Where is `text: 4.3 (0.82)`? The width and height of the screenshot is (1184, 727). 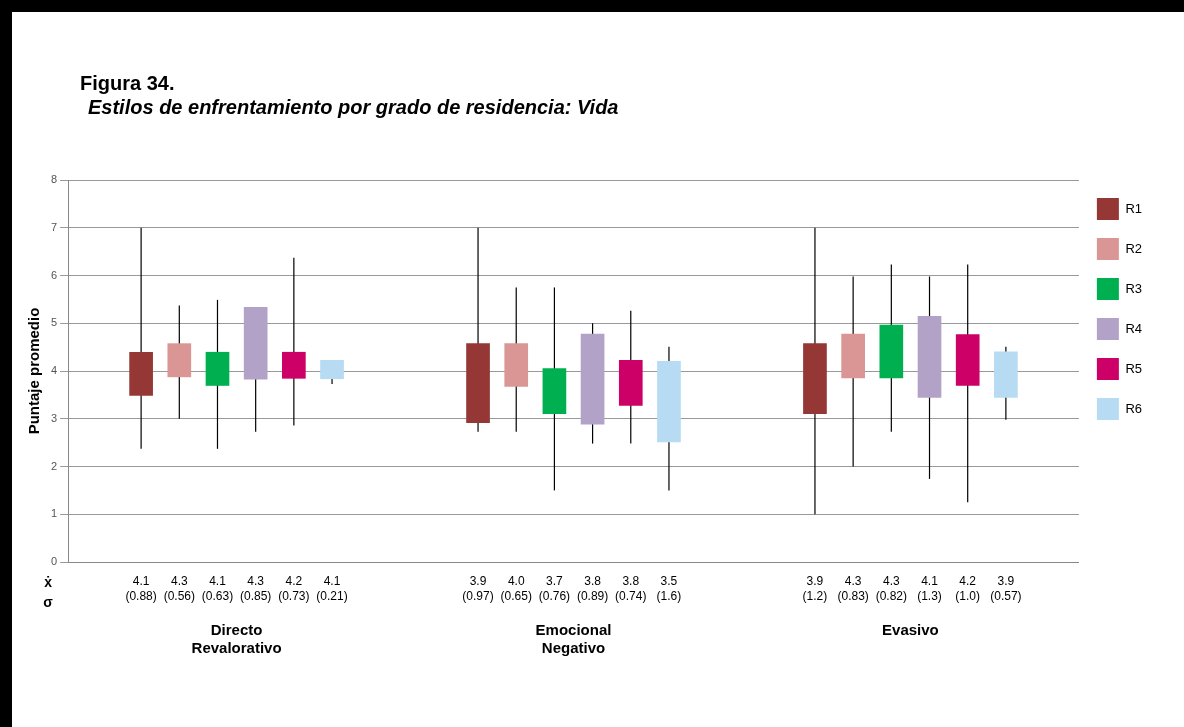 text: 4.3 (0.82) is located at coordinates (891, 589).